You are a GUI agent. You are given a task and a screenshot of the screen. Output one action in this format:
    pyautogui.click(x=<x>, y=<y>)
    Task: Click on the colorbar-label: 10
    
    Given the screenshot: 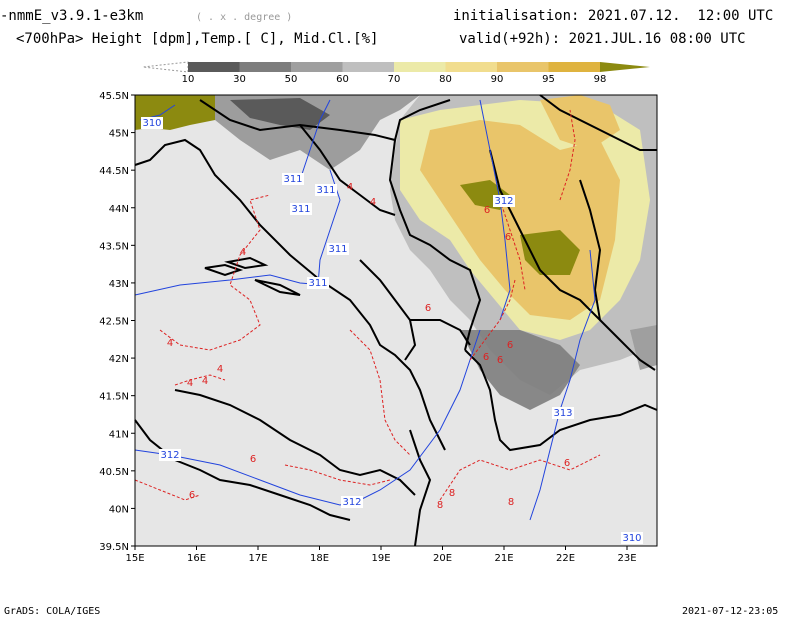 What is the action you would take?
    pyautogui.click(x=188, y=79)
    